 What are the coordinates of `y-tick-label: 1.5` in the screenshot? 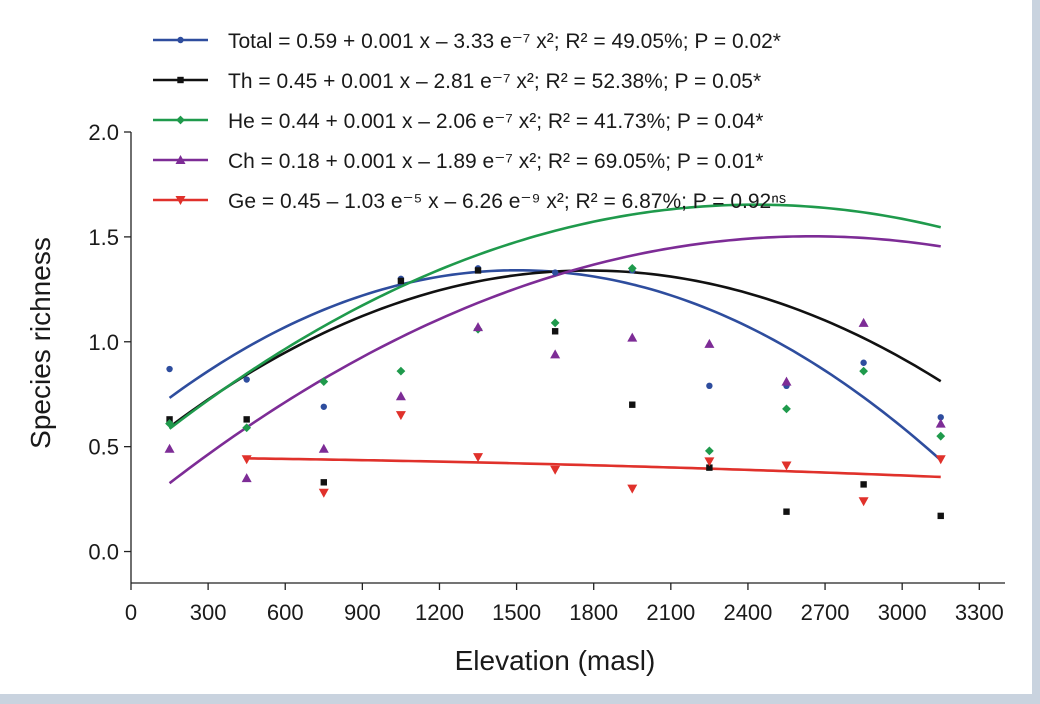 It's located at (103, 237).